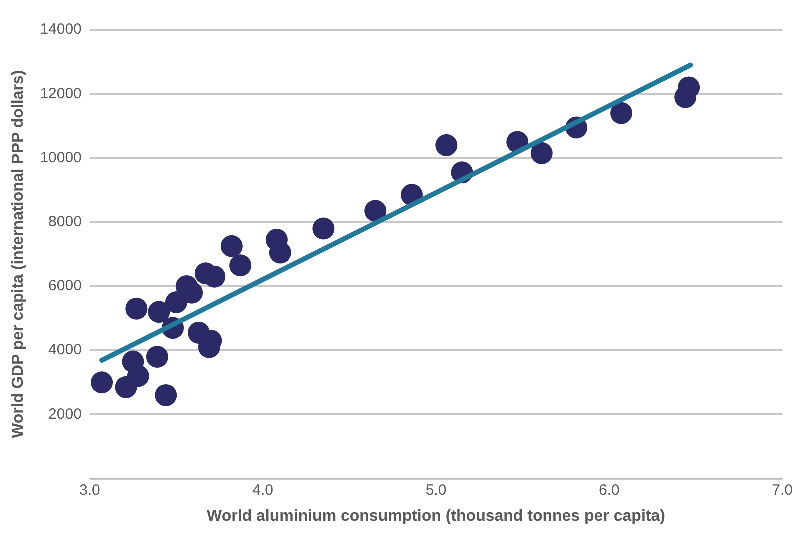 The image size is (796, 535). I want to click on y-tick-label: 6000, so click(65, 286).